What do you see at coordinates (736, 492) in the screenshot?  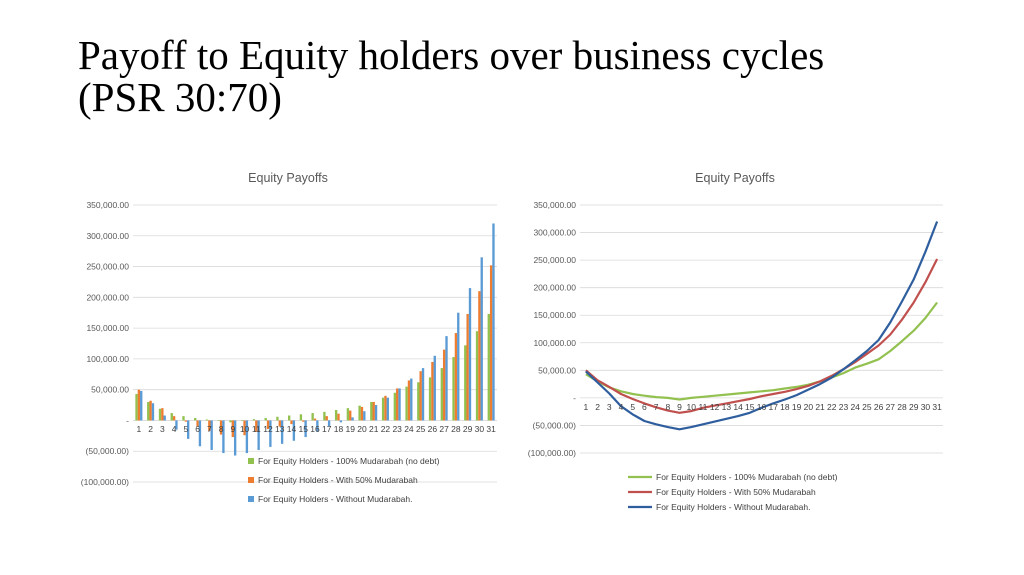 I see `legend-label: For Equity Holders - With 50% Mudarabah` at bounding box center [736, 492].